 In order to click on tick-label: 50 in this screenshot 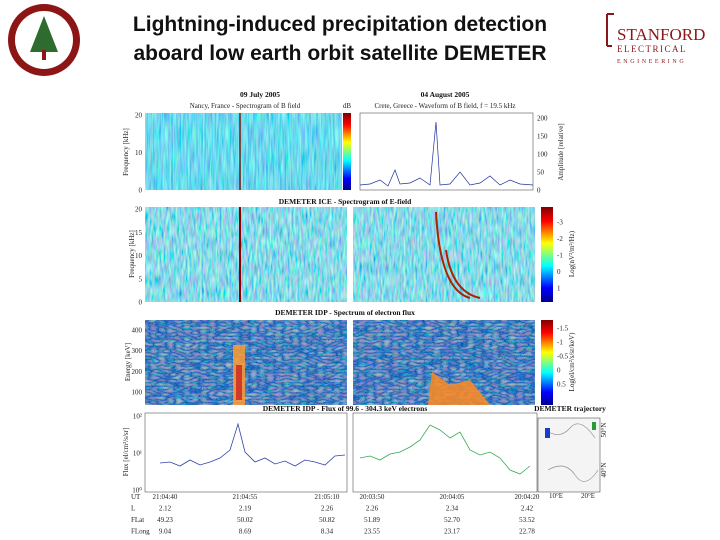, I will do `click(541, 173)`.